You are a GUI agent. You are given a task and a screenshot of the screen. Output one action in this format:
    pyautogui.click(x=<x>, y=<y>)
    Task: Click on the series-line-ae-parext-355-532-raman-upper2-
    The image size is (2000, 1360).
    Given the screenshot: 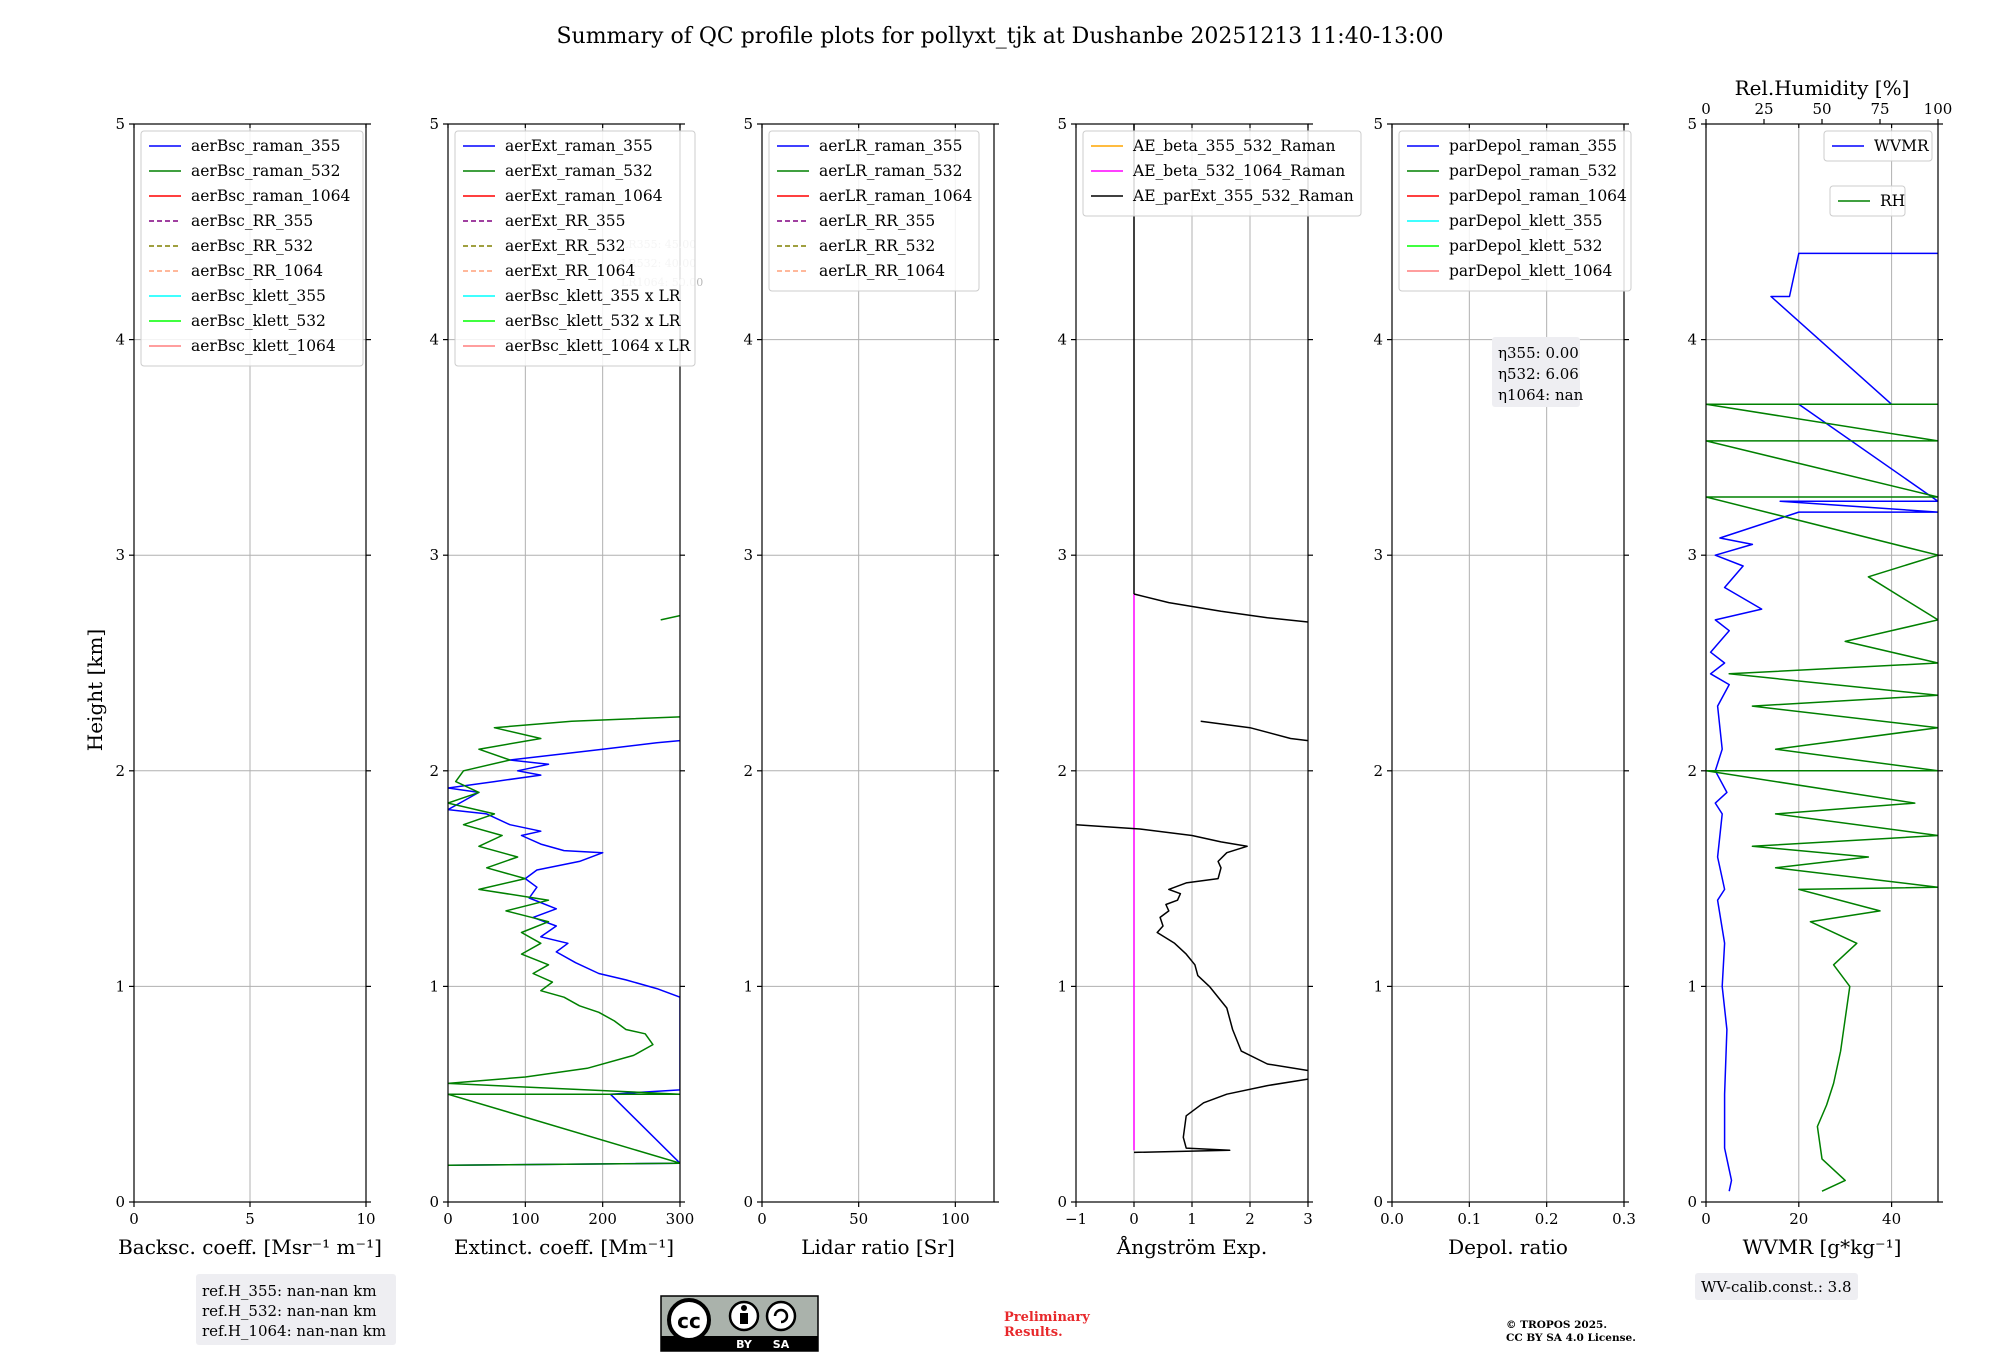 What is the action you would take?
    pyautogui.click(x=1220, y=608)
    